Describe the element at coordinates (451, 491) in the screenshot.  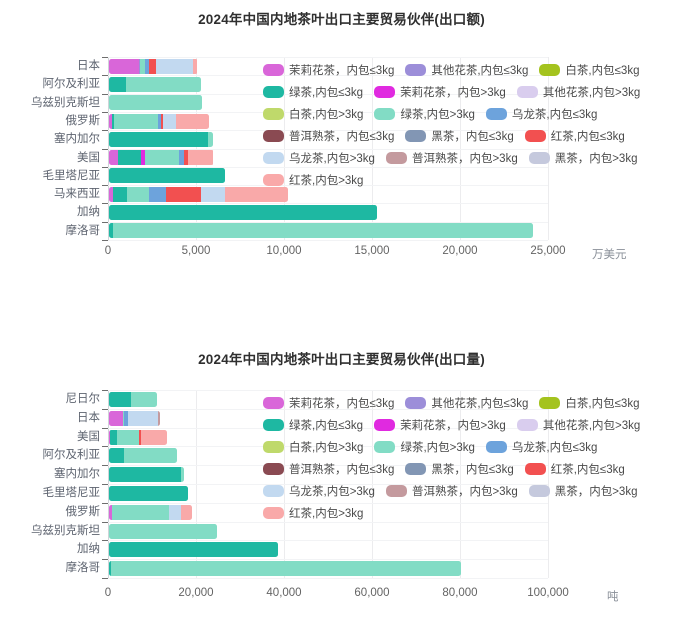
I see `legend-item: 普洱熟茶，内包>3kg` at that location.